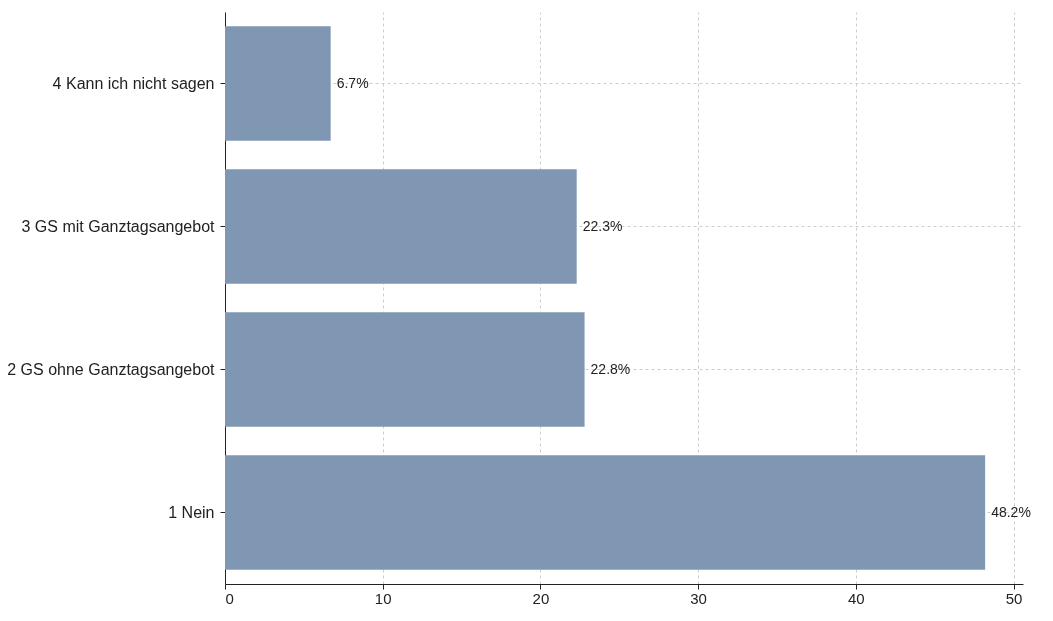 Image resolution: width=1053 pixels, height=621 pixels. What do you see at coordinates (118, 226) in the screenshot?
I see `y-tick-label: 3 GS mit Ganztagsangebot` at bounding box center [118, 226].